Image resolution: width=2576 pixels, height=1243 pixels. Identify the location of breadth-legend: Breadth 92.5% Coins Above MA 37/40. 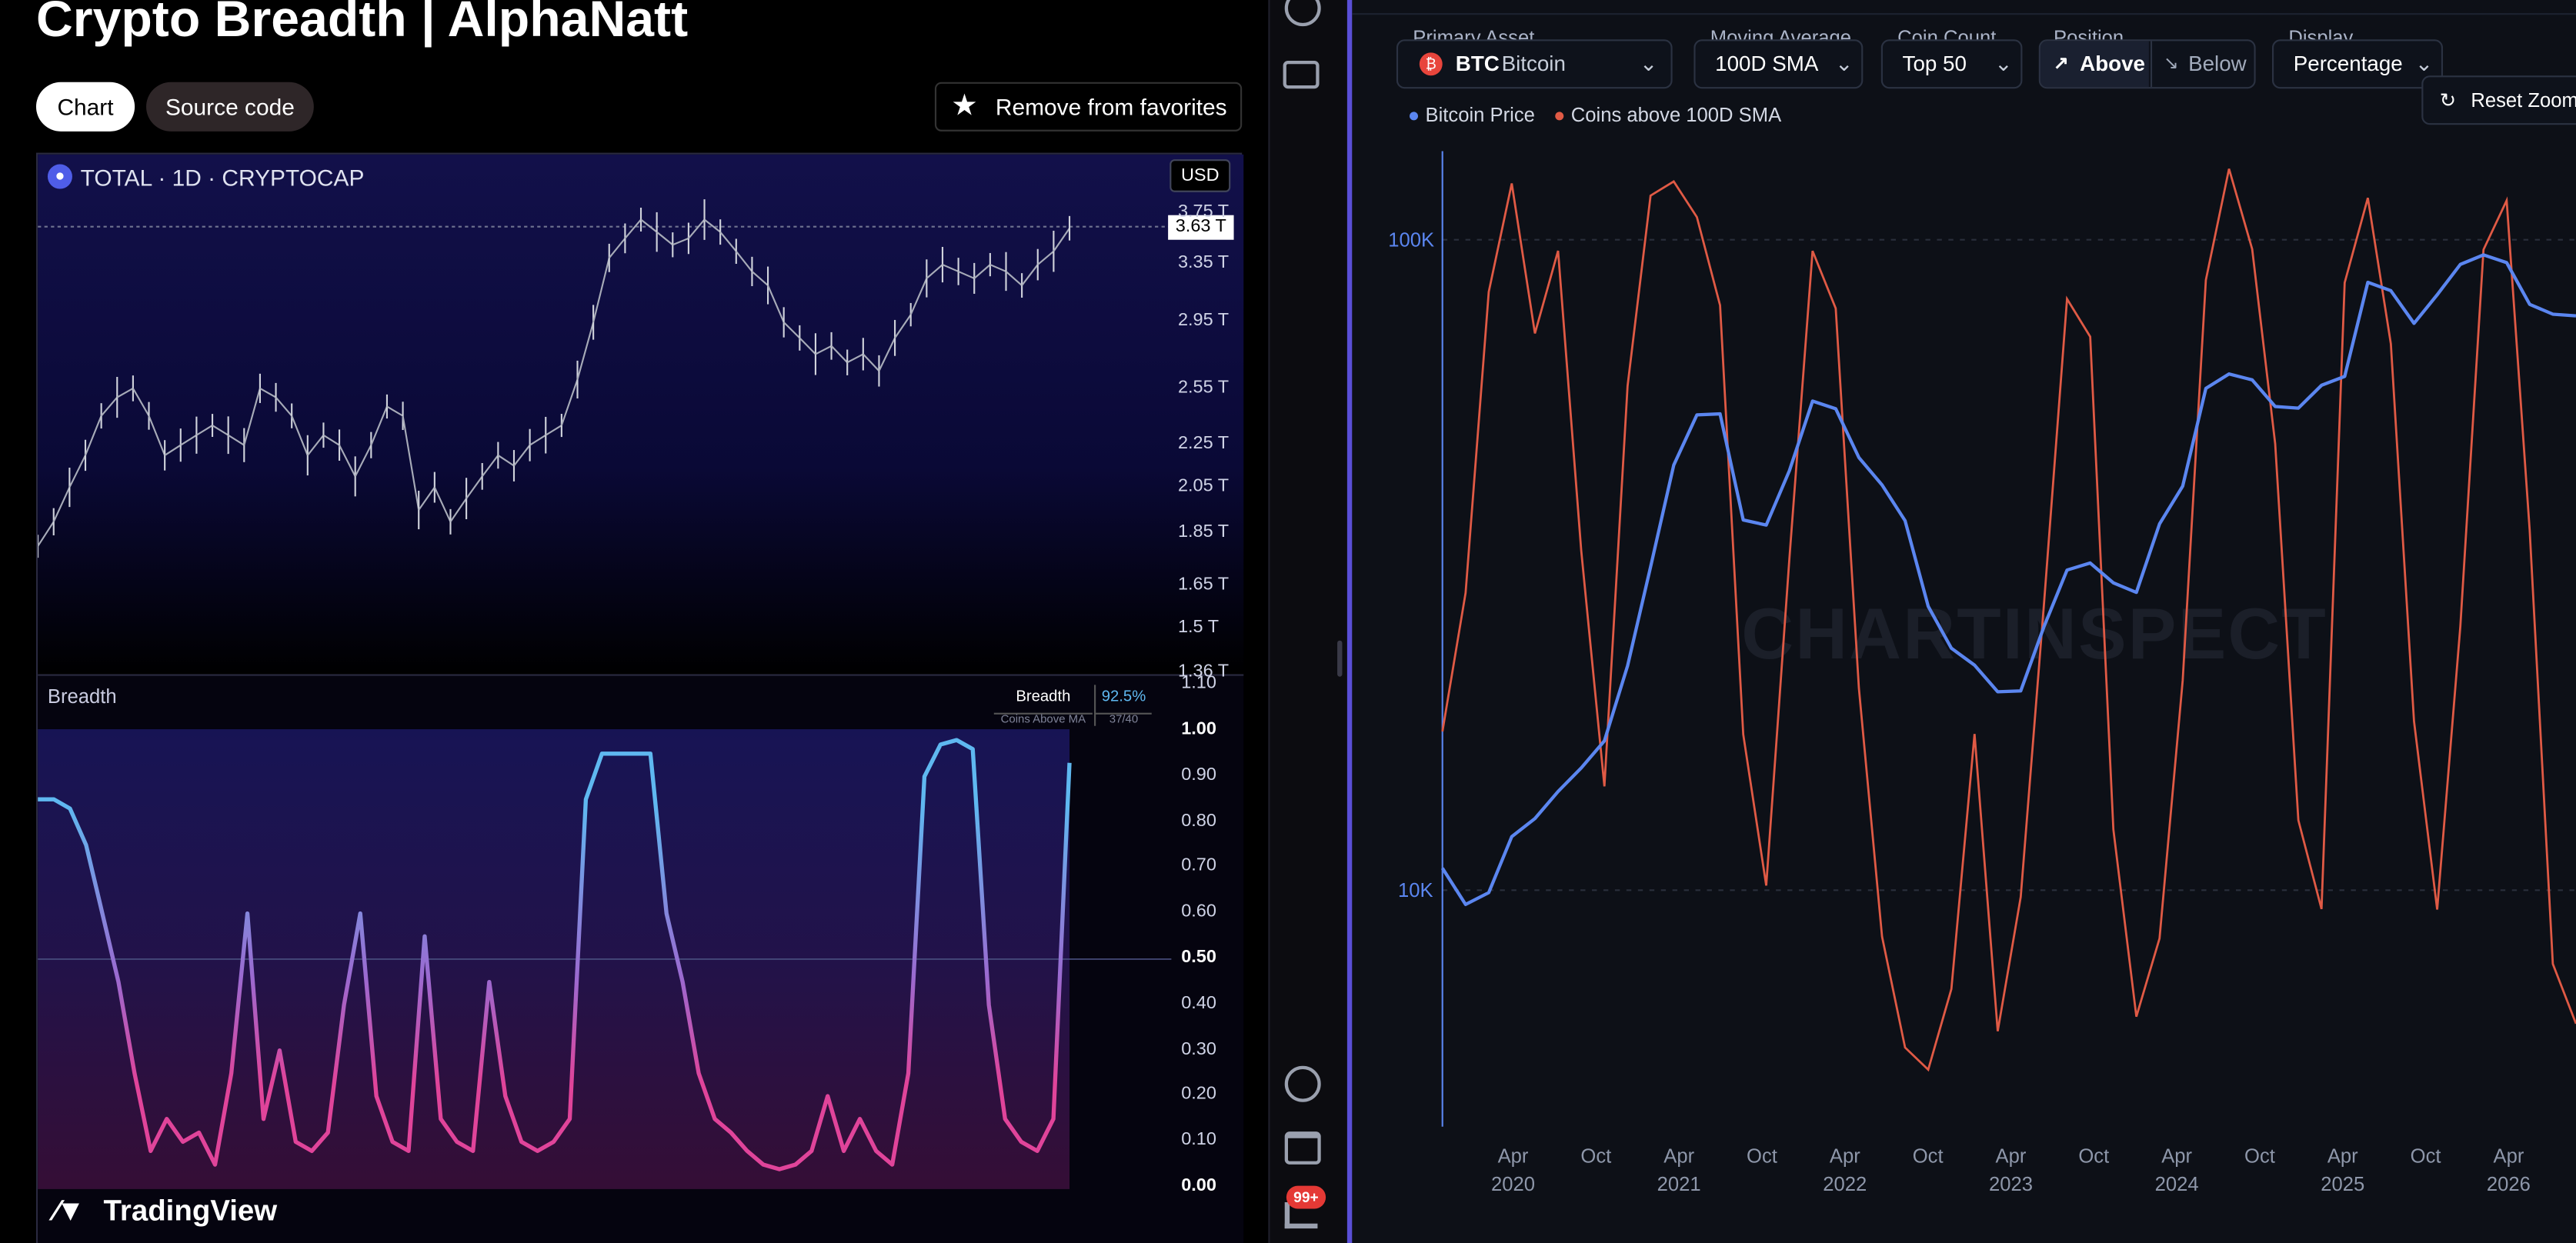
(1072, 711).